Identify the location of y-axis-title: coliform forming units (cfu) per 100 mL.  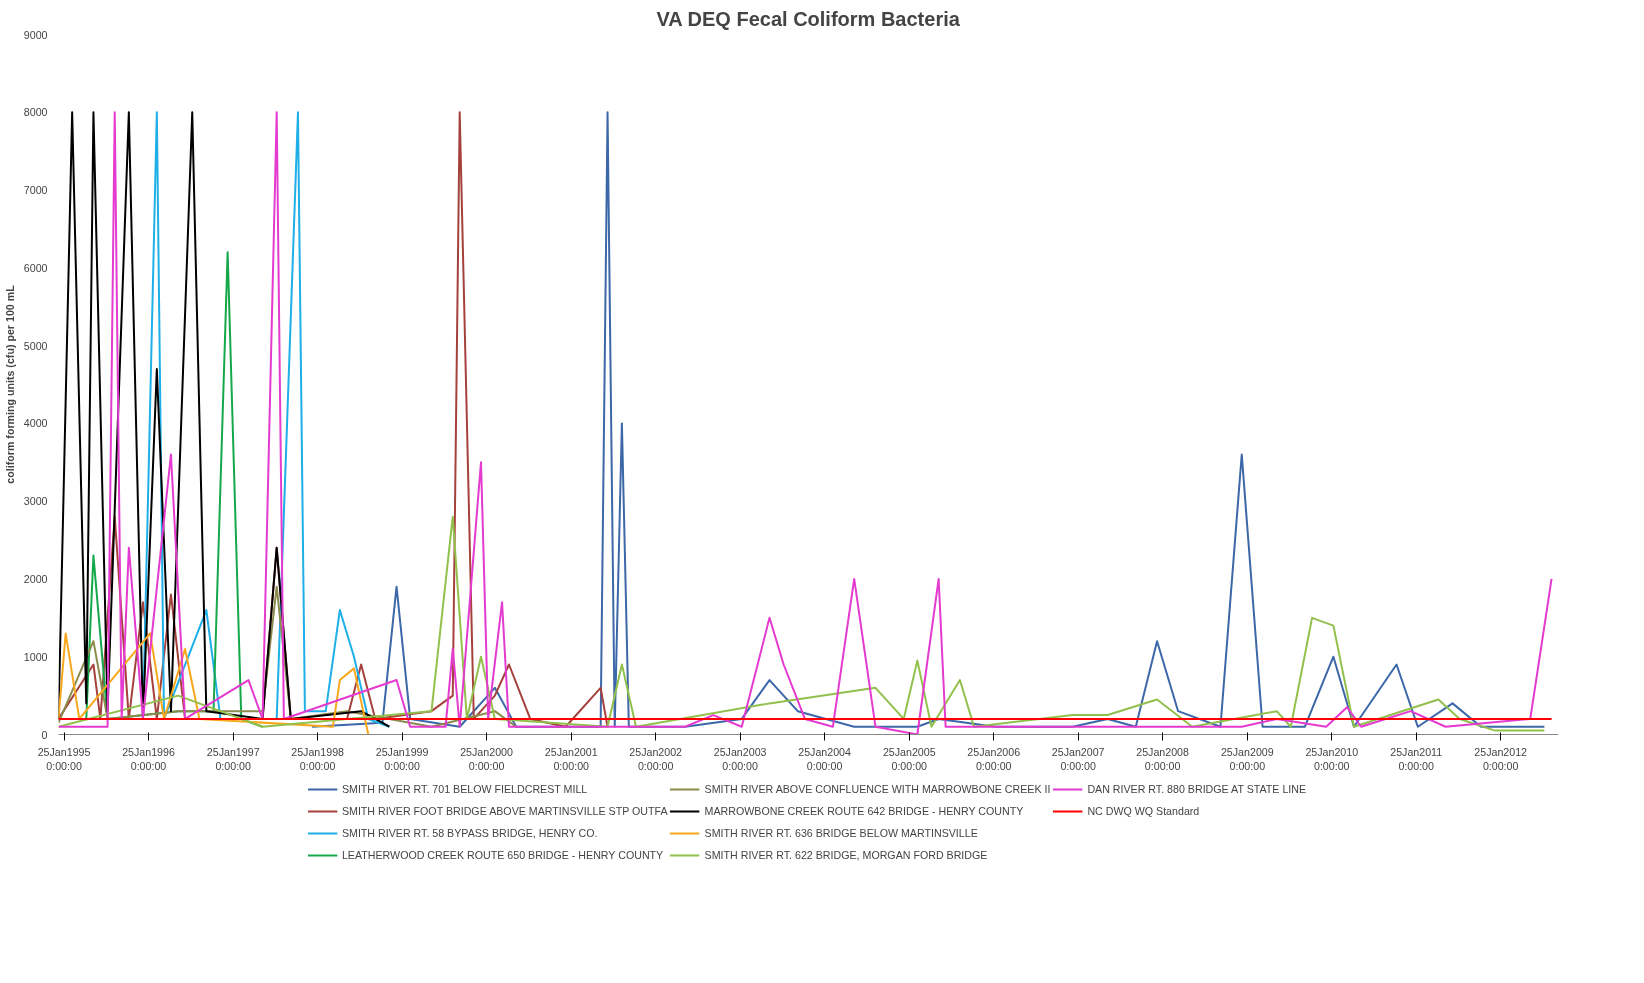
(9, 384).